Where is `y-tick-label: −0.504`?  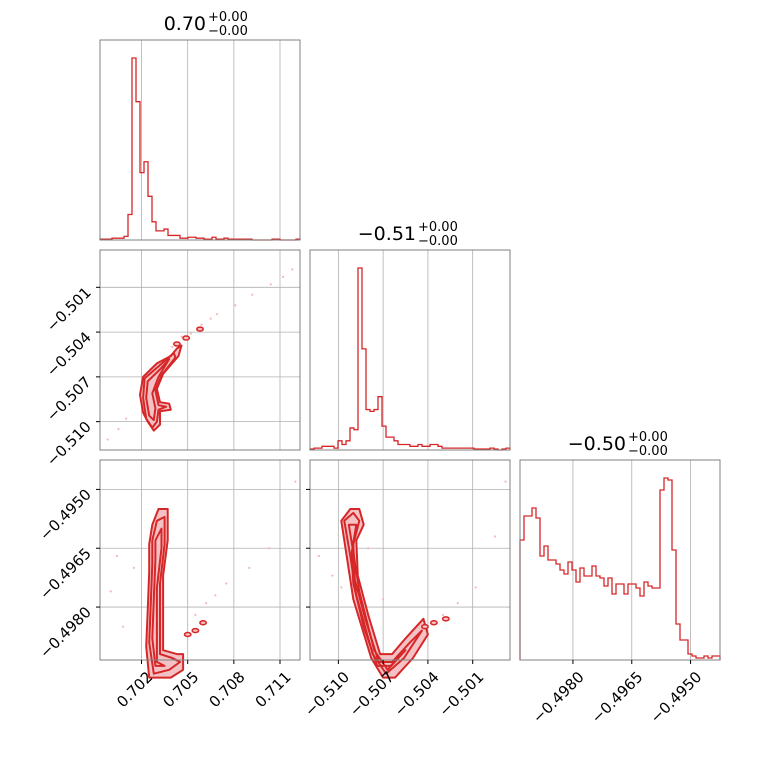
y-tick-label: −0.504 is located at coordinates (69, 354).